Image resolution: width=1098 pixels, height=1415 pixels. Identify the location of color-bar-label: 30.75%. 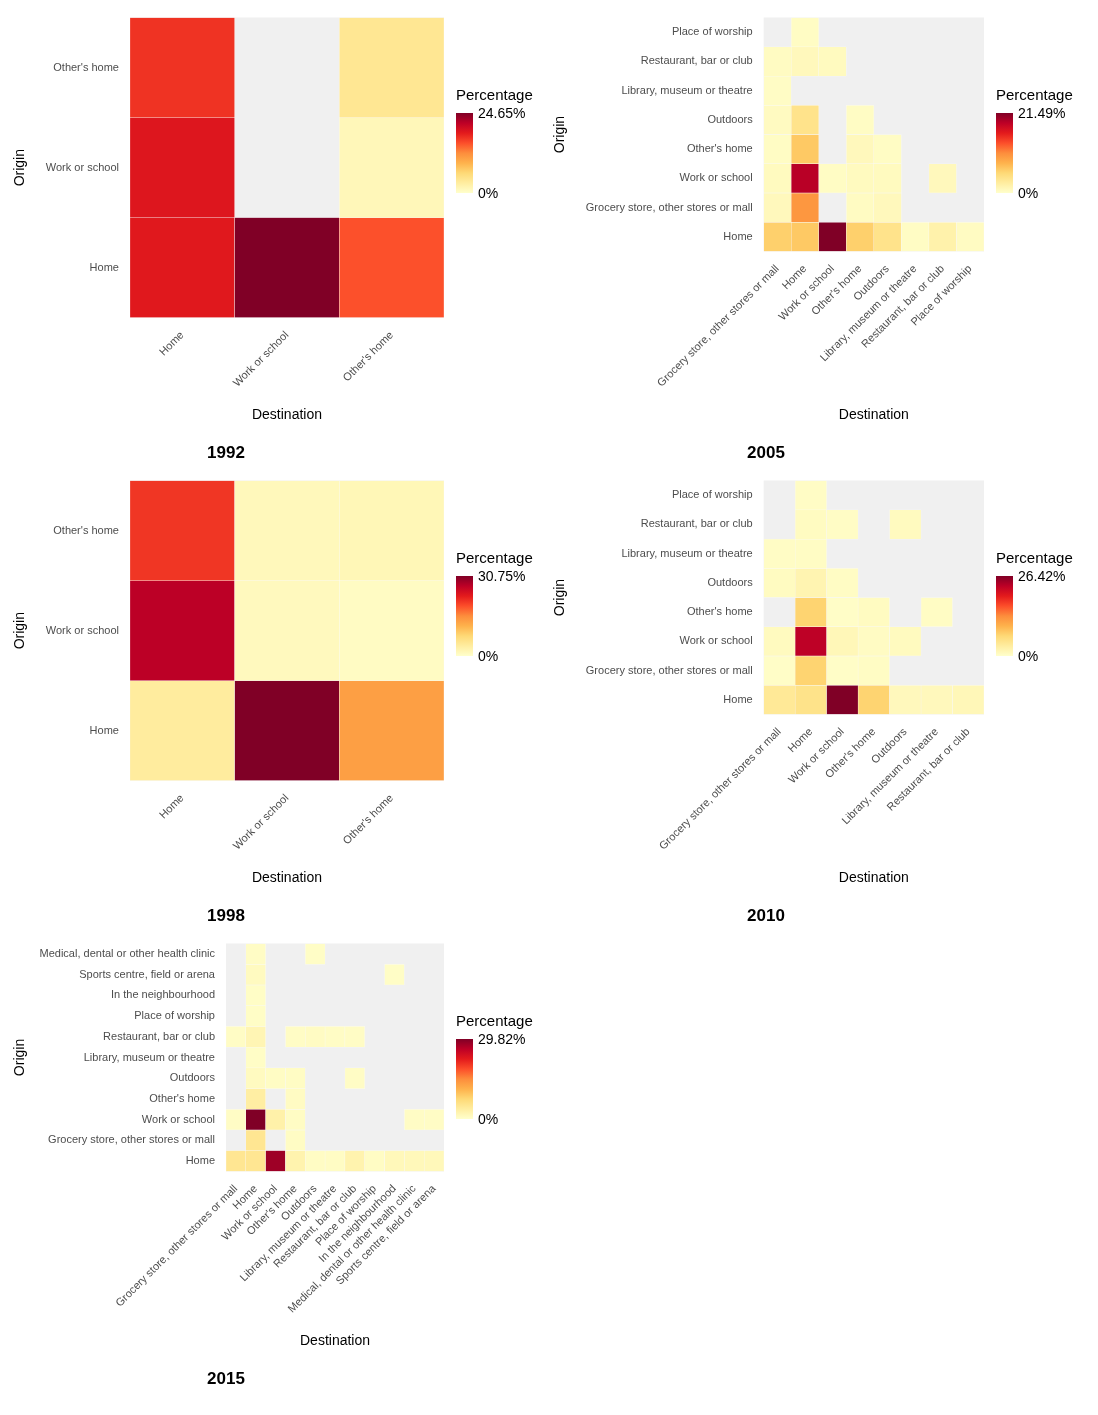
(502, 576).